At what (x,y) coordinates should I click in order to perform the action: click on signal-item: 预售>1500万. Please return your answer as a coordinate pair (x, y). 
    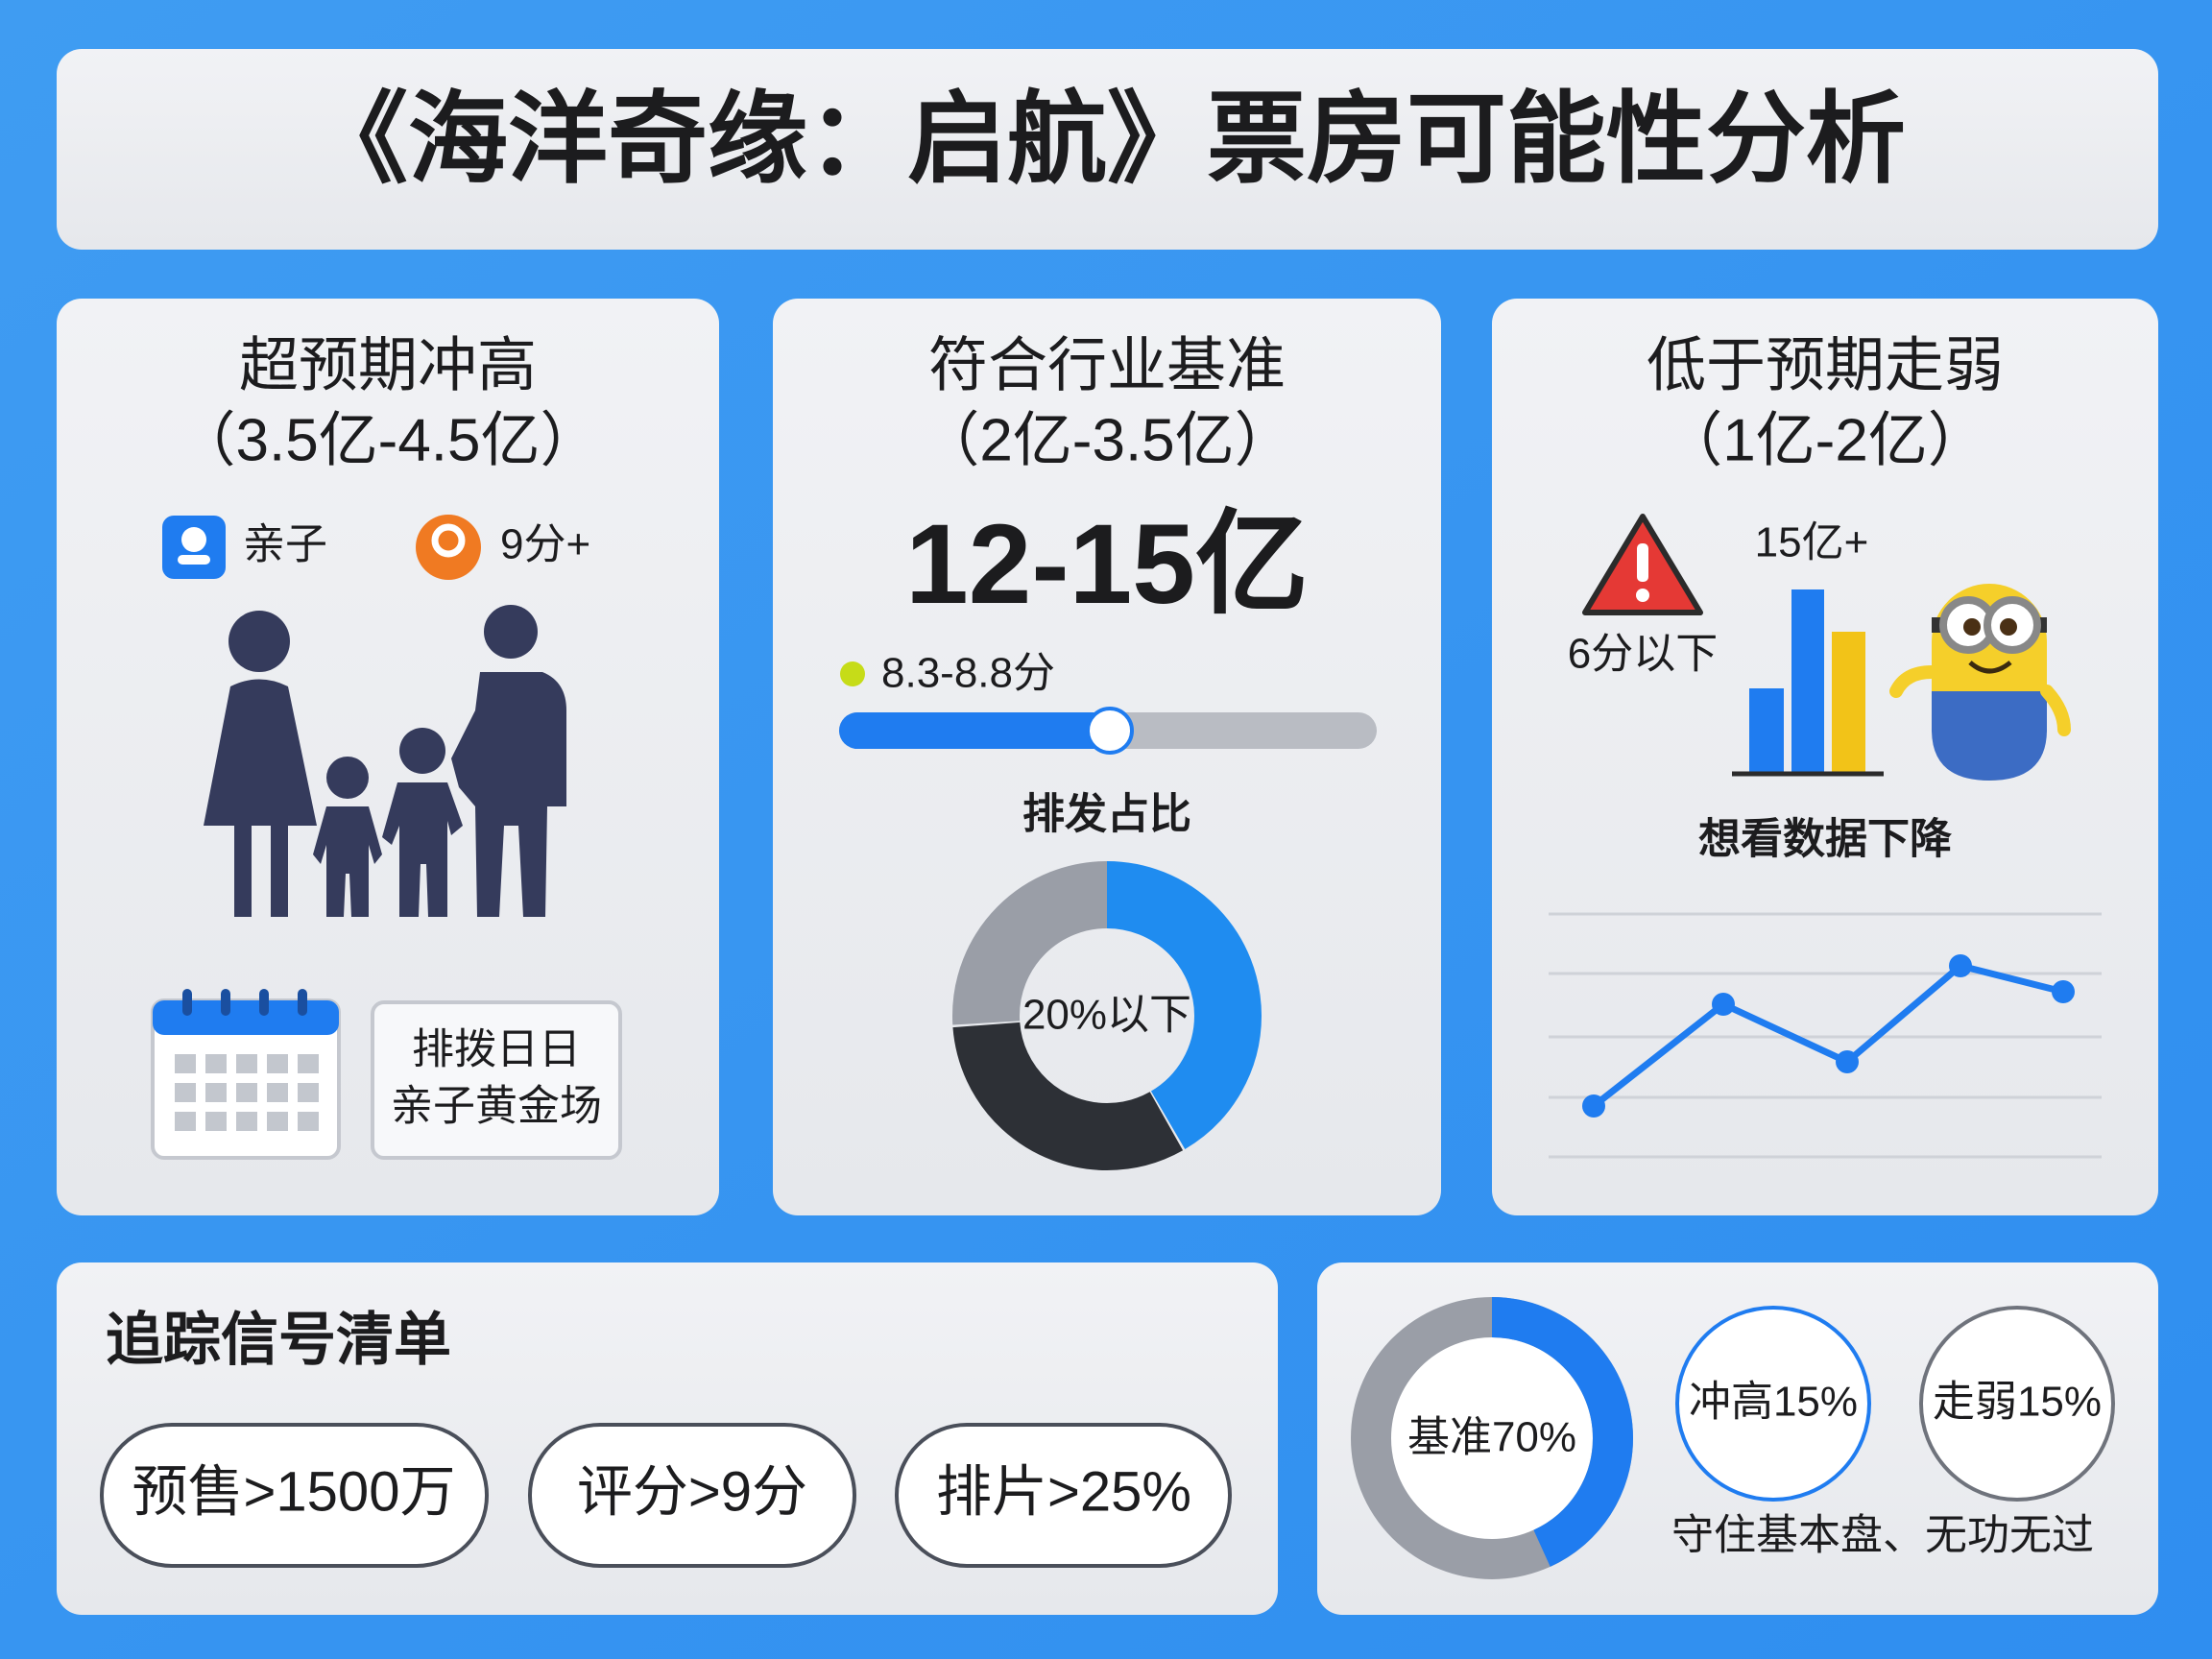
    Looking at the image, I should click on (294, 1492).